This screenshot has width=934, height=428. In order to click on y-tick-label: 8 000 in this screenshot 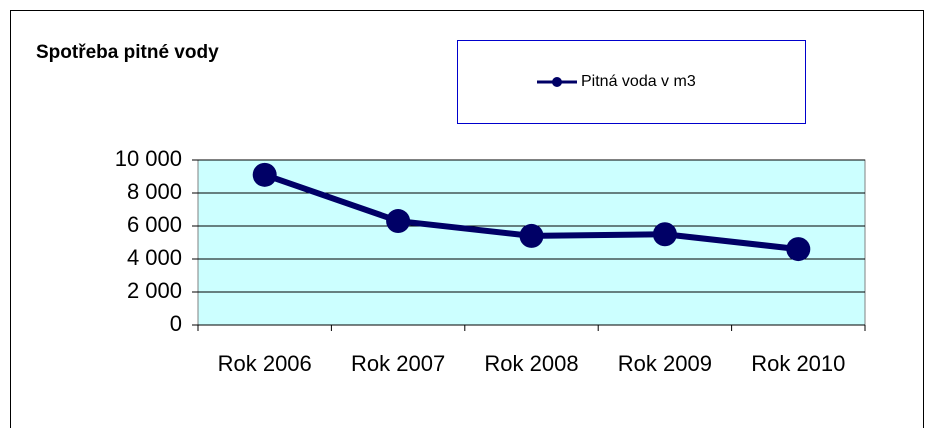, I will do `click(154, 191)`.